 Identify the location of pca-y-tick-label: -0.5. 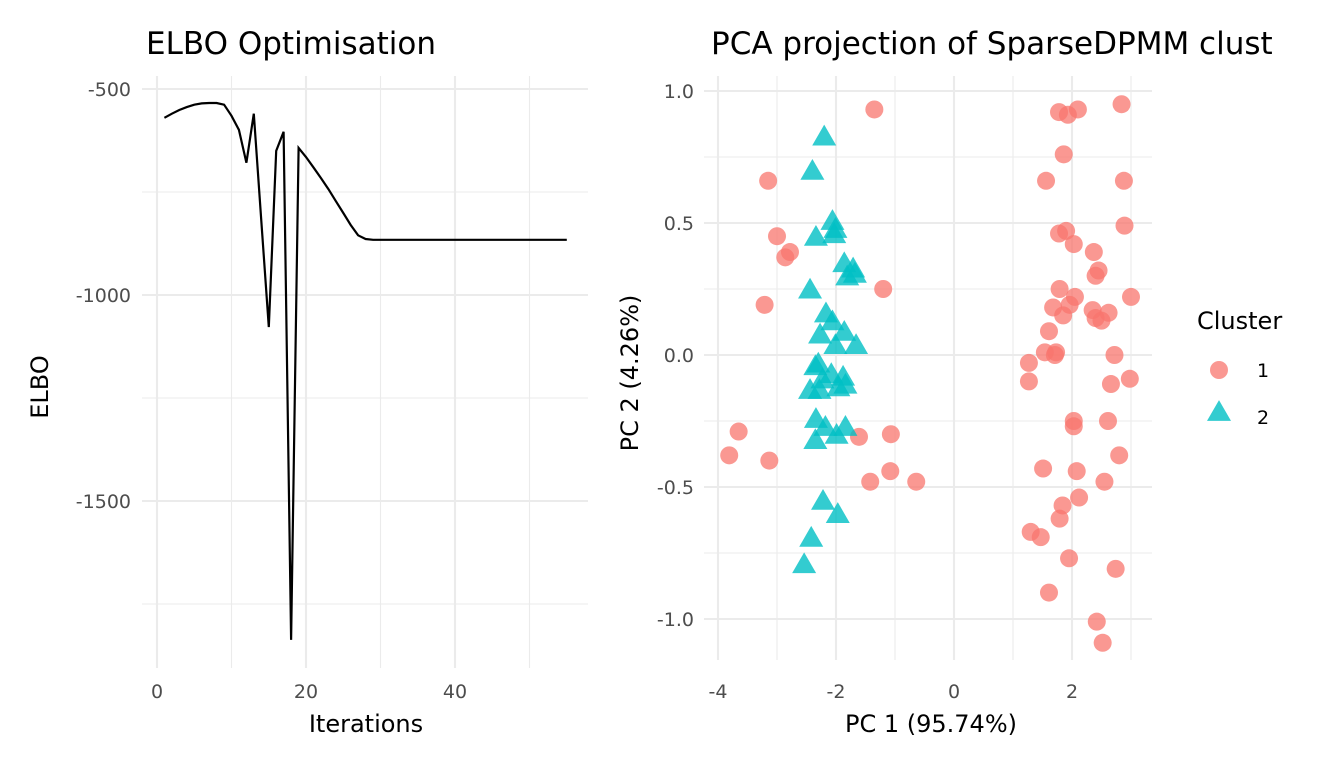
(675, 488).